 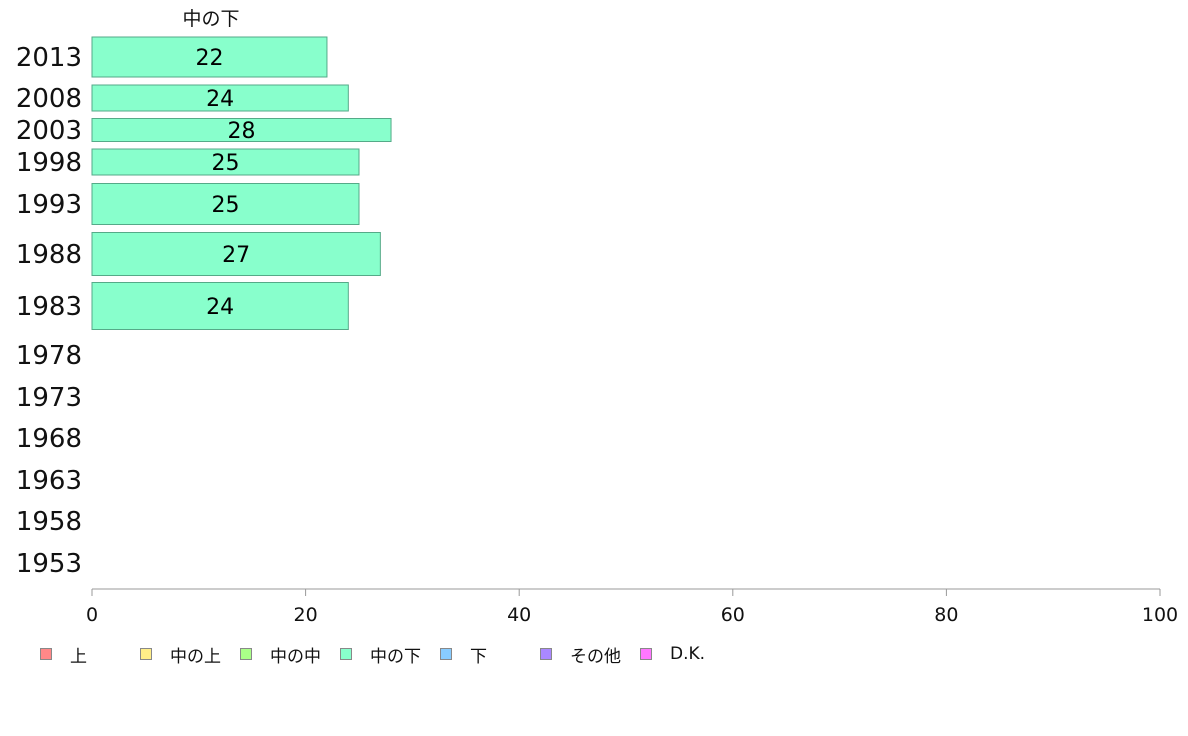 I want to click on legend-item: 中の下, so click(x=380, y=654).